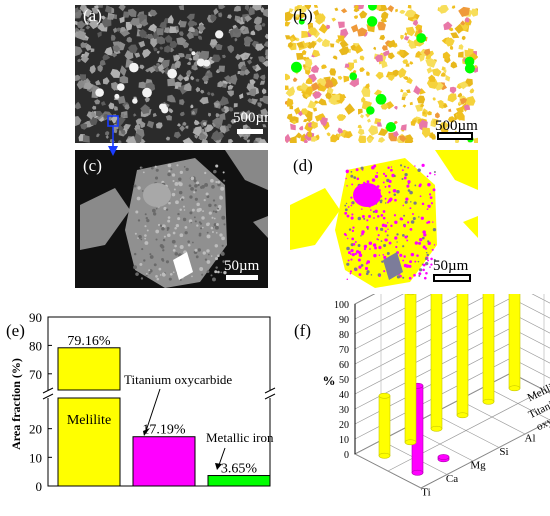 This screenshot has height=516, width=550. I want to click on panel-label-c: (c), so click(92, 165).